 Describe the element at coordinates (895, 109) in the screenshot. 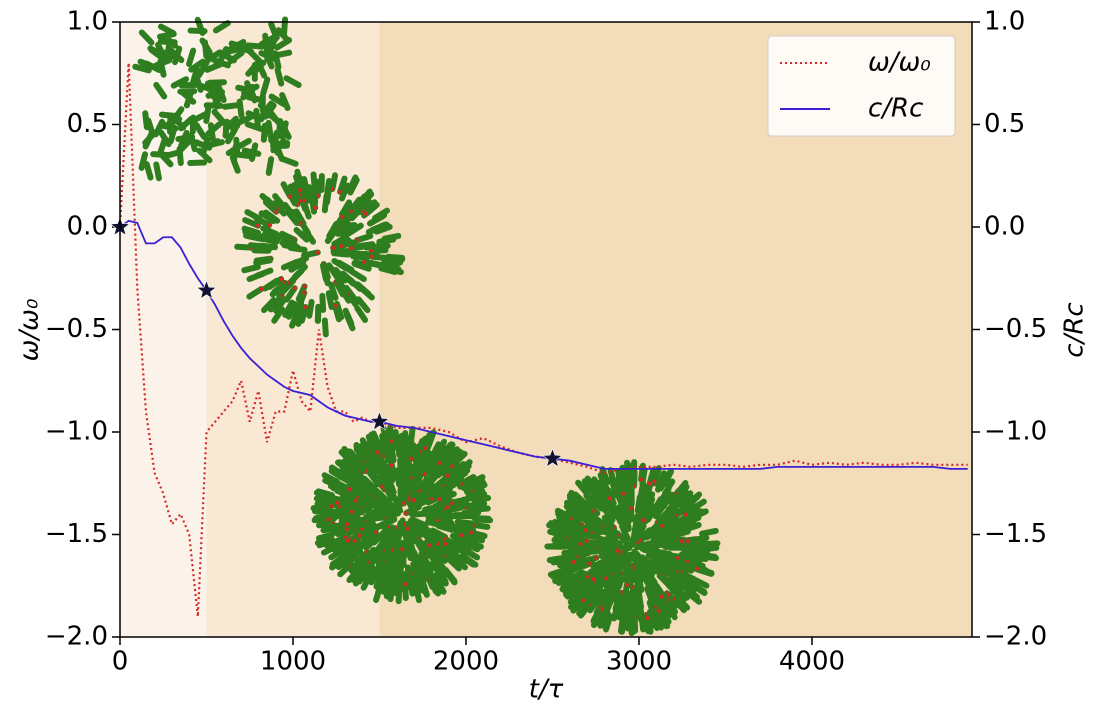

I see `legend-label: c/Rc` at that location.